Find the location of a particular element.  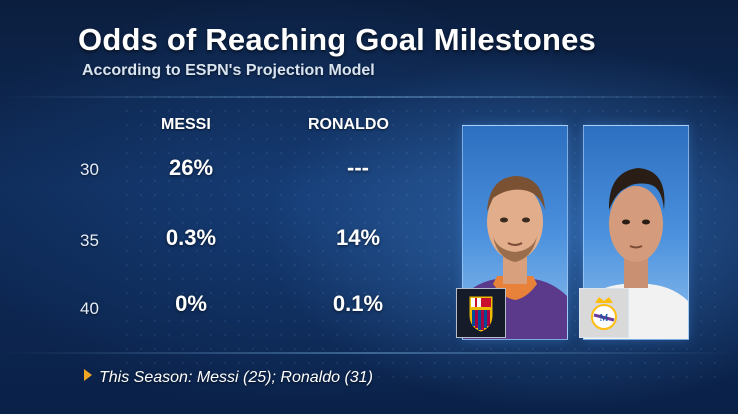

fc-barcelona-crest-shape is located at coordinates (481, 314).